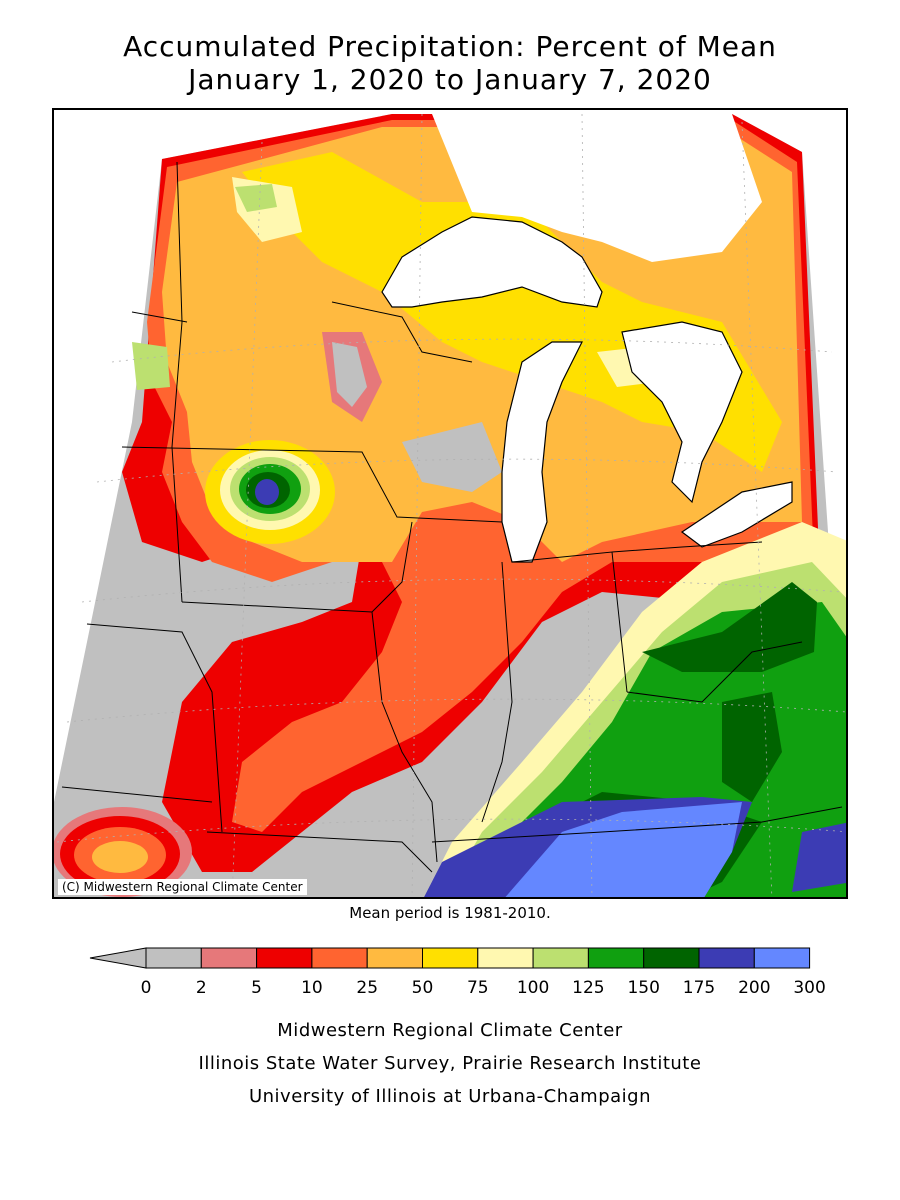  Describe the element at coordinates (182, 887) in the screenshot. I see `copyright-label: (C) Midwestern Regional Climate Center` at that location.